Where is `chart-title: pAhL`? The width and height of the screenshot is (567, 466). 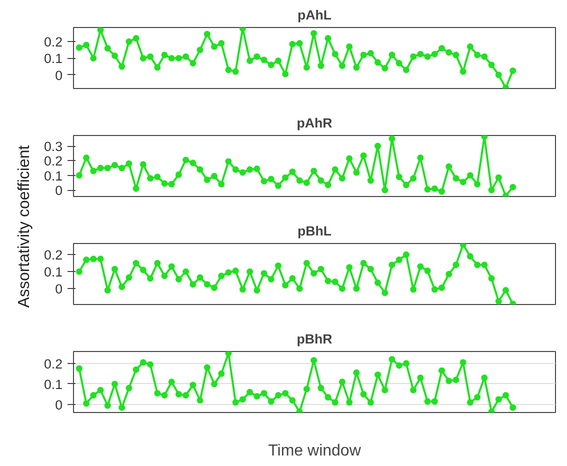 chart-title: pAhL is located at coordinates (314, 15).